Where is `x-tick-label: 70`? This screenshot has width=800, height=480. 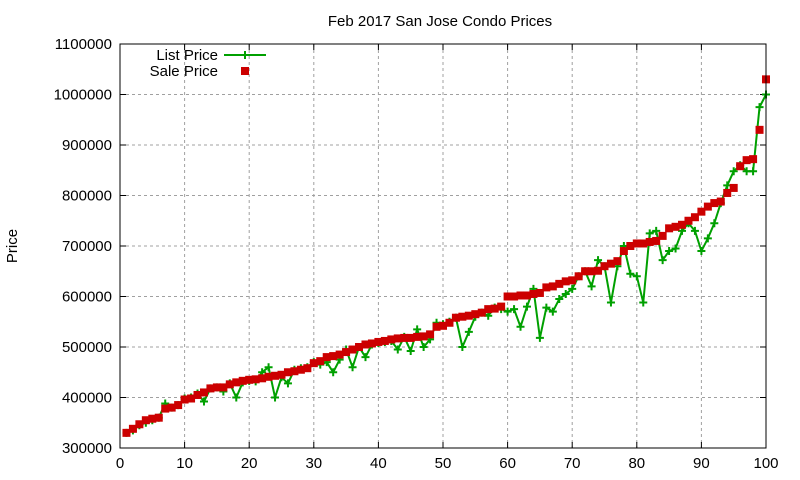 x-tick-label: 70 is located at coordinates (572, 463).